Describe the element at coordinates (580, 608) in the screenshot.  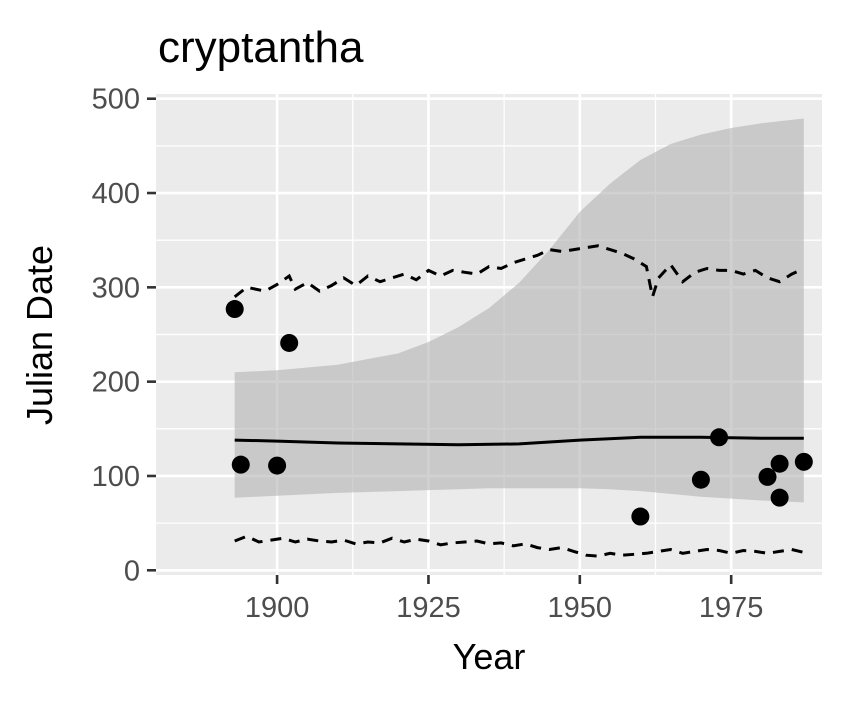
I see `x-tick-label: 1950` at that location.